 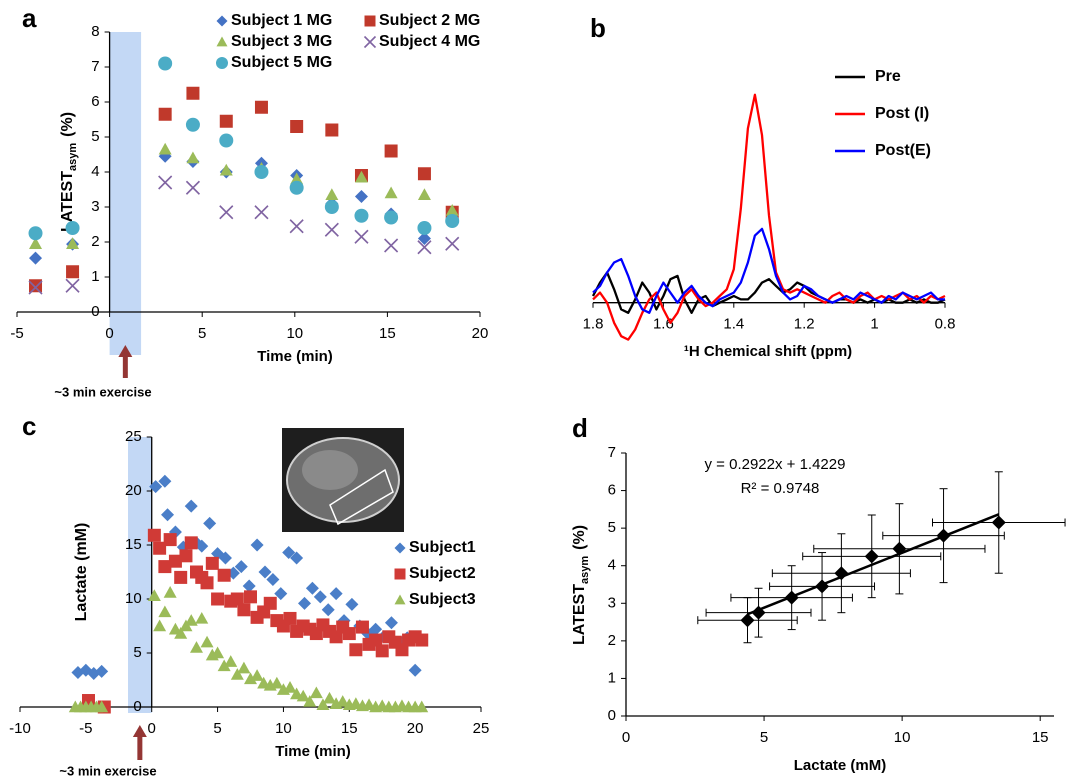 I want to click on legend-label: Subject 2 MG, so click(x=429, y=20).